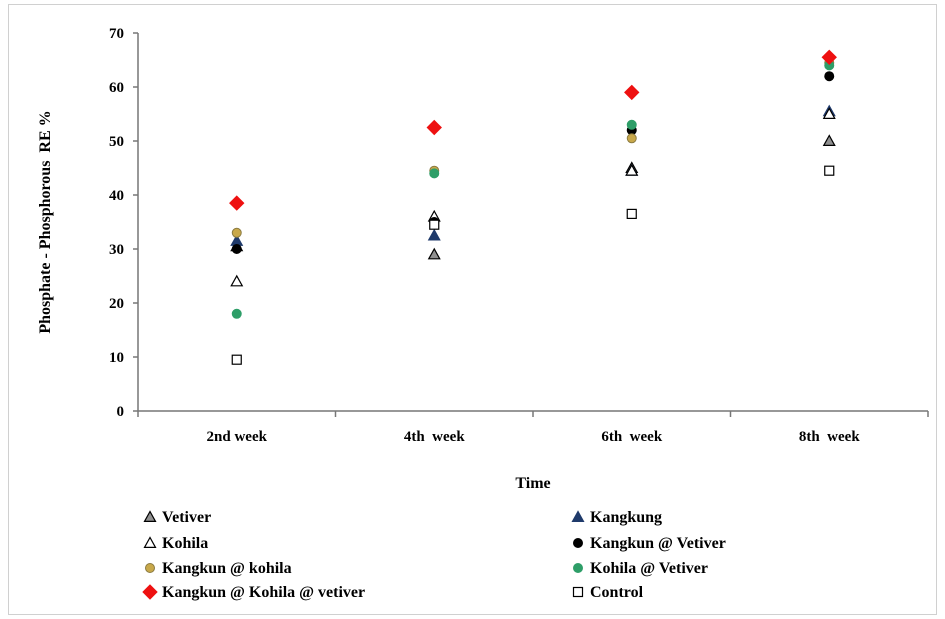 The image size is (945, 619). I want to click on y-tick-label: 20, so click(116, 304).